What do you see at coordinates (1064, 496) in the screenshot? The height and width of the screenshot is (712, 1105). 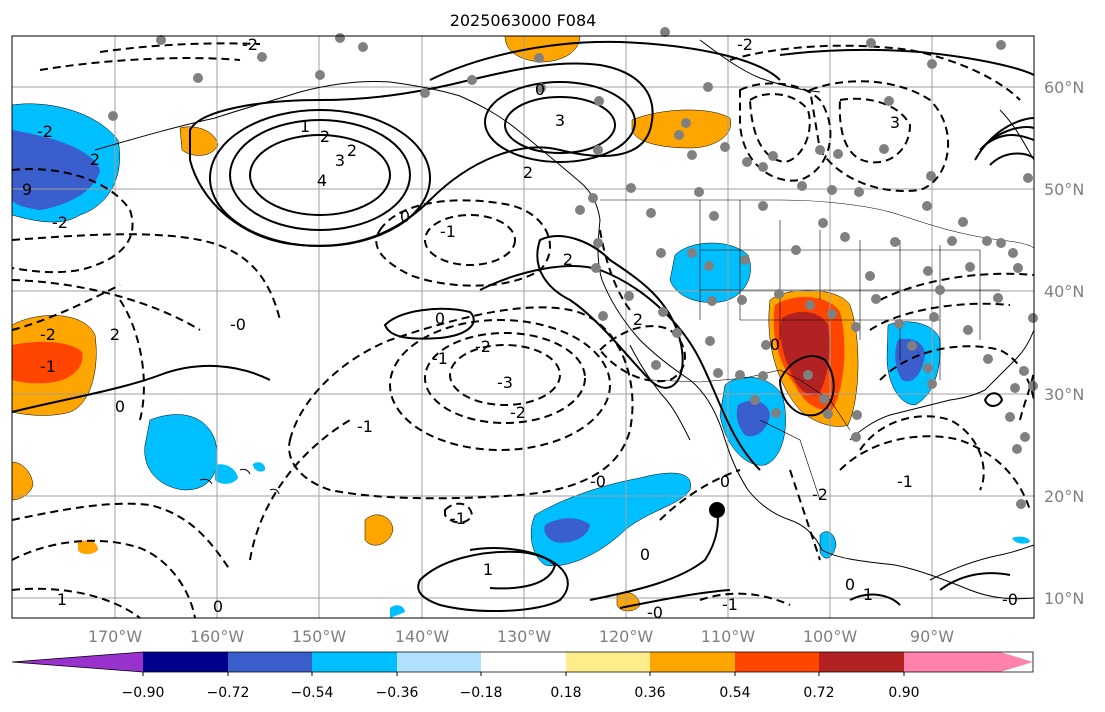 I see `lat-label: 20°N` at bounding box center [1064, 496].